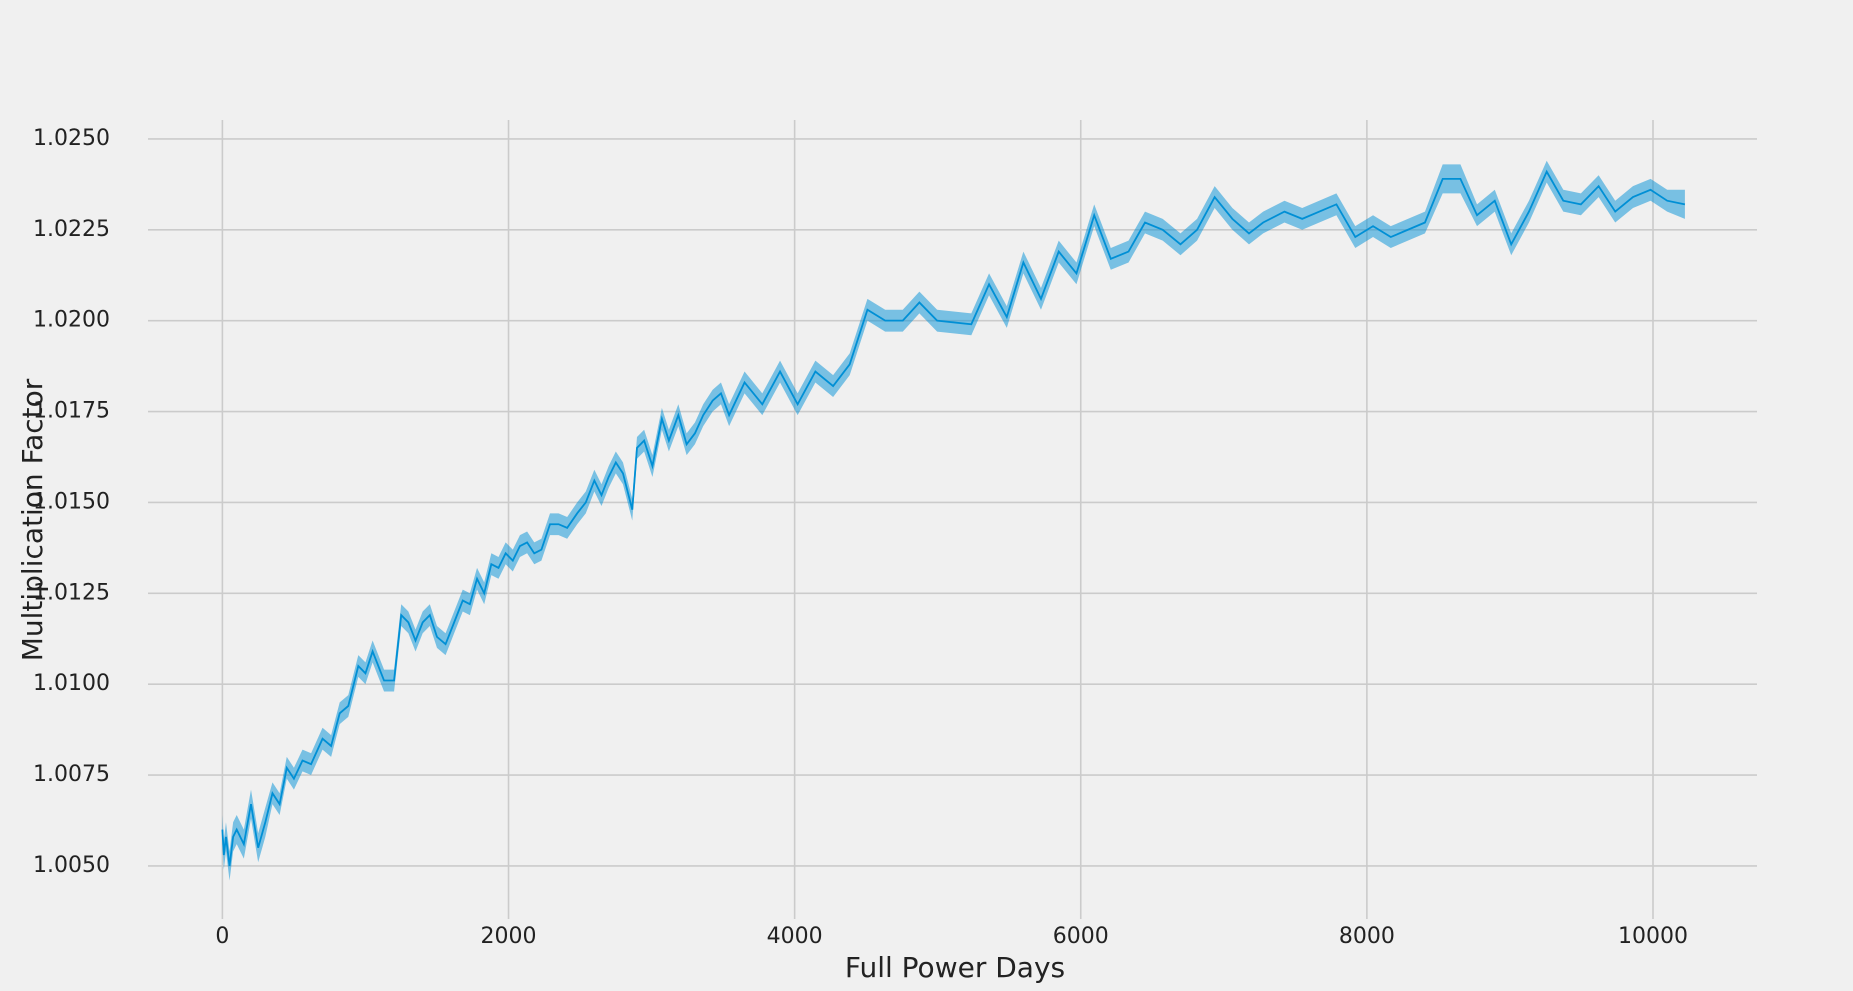 Image resolution: width=1853 pixels, height=991 pixels. What do you see at coordinates (71, 592) in the screenshot?
I see `y-tick-label: 1.0125` at bounding box center [71, 592].